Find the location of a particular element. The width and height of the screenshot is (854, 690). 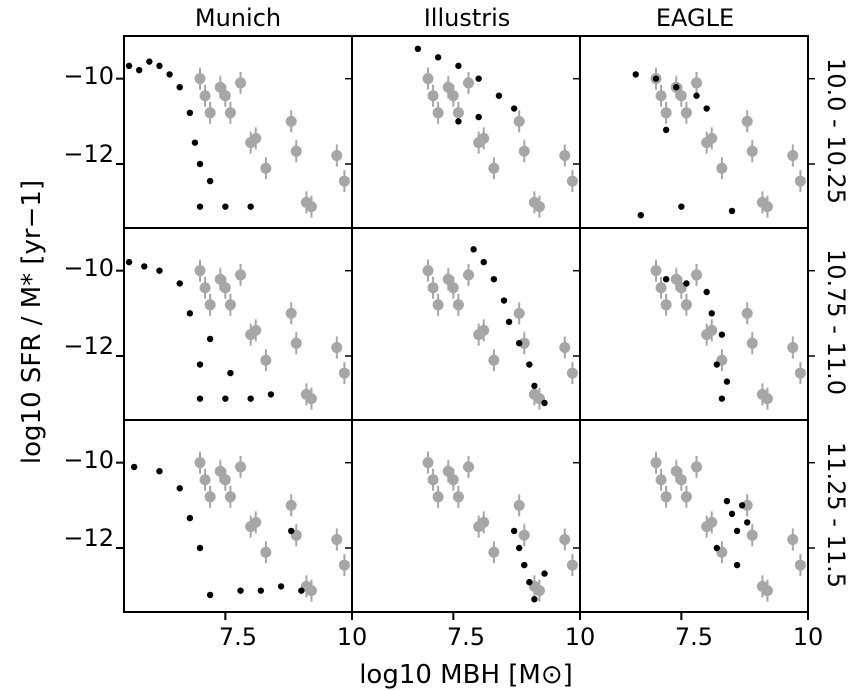

y-tick-label-row2-b: −12 is located at coordinates (88, 346).